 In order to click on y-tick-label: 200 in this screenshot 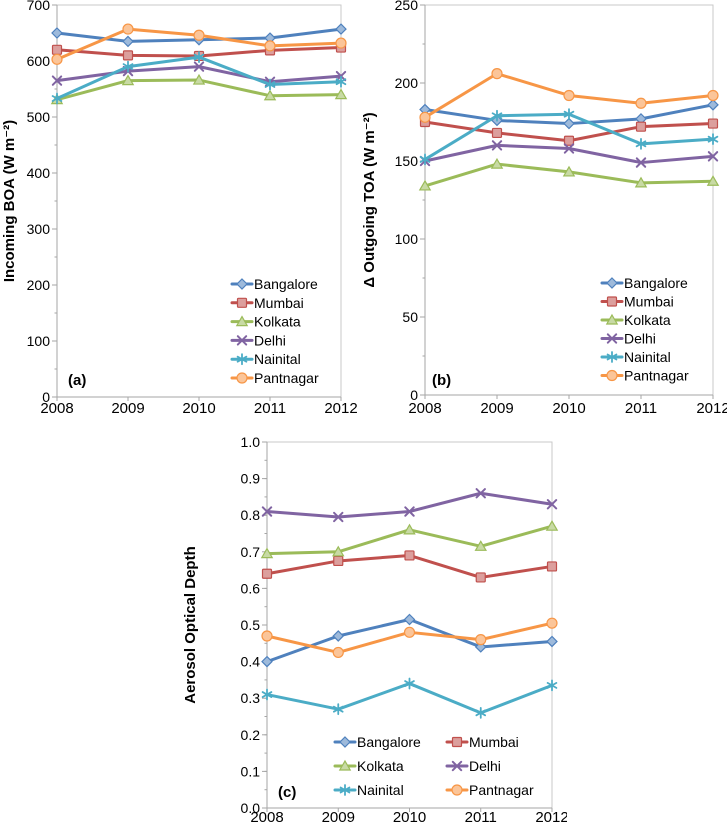, I will do `click(407, 83)`.